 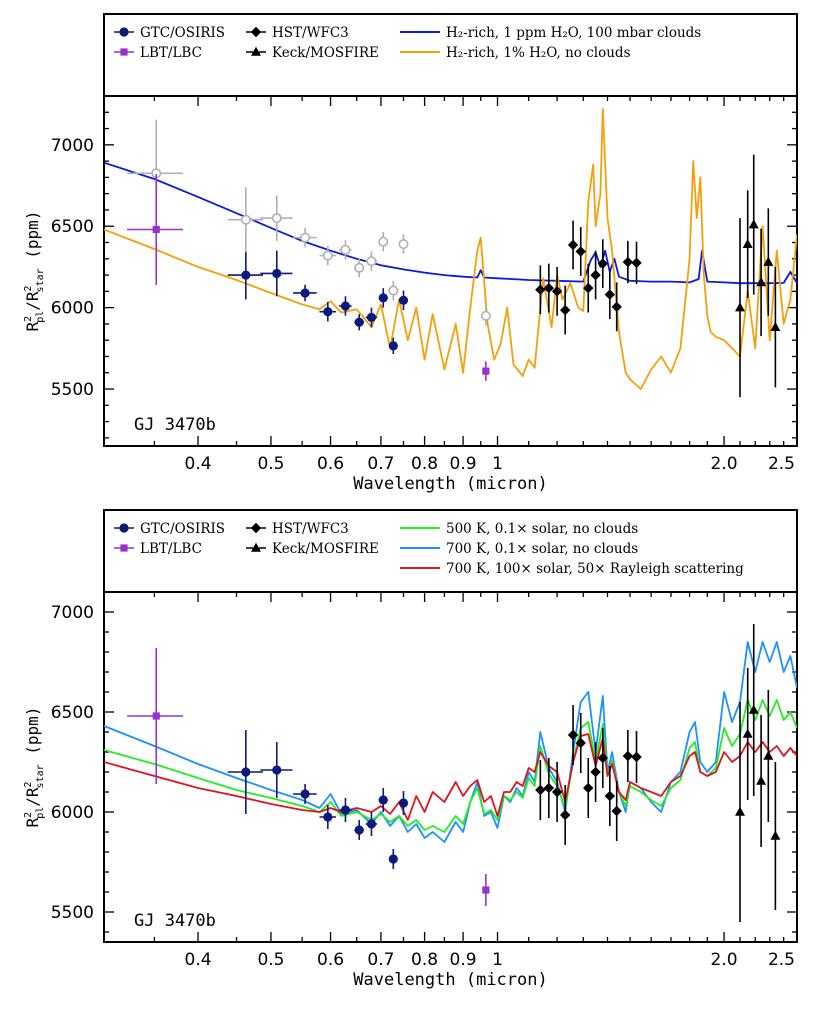 What do you see at coordinates (72, 913) in the screenshot?
I see `y-tick-label: 5500` at bounding box center [72, 913].